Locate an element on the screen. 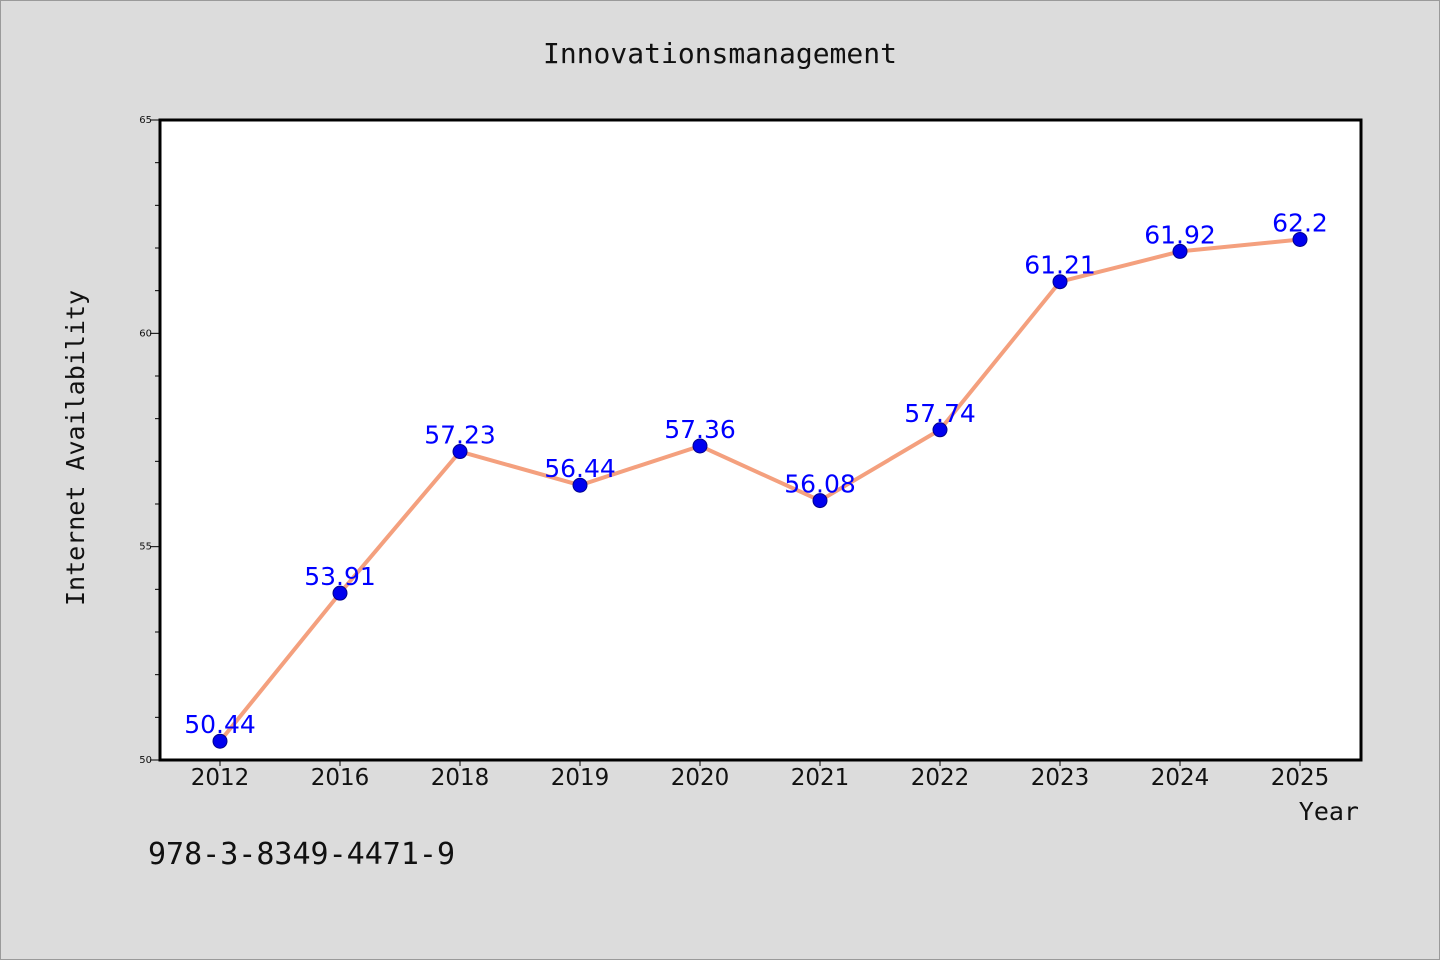  y-tick-label: 60 is located at coordinates (145, 333).